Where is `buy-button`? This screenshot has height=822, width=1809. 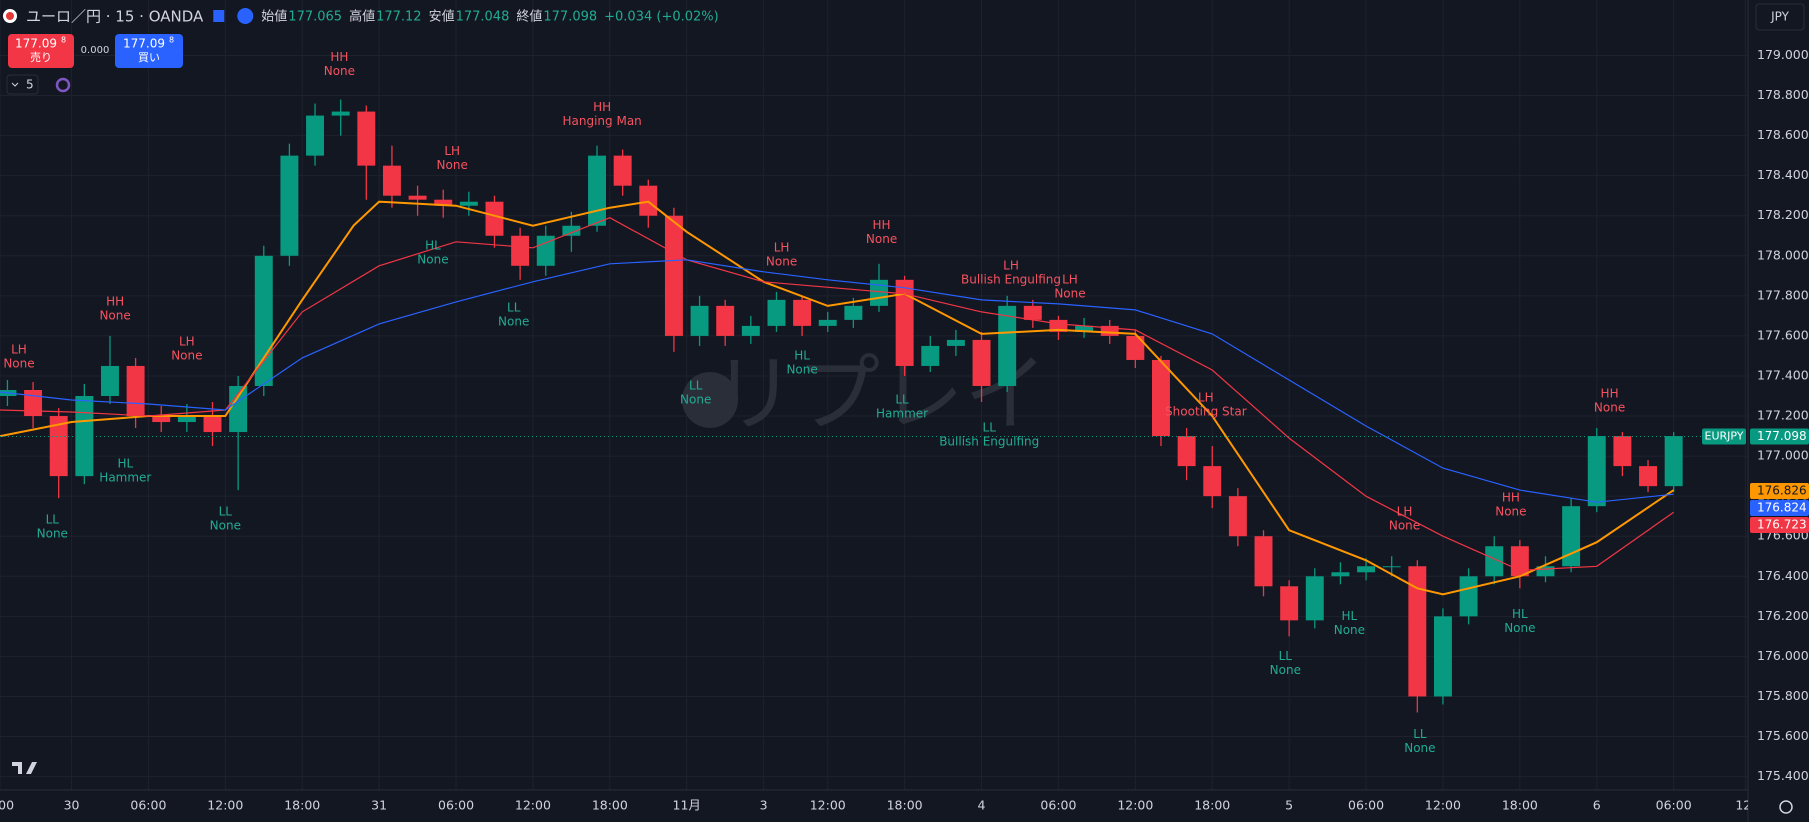 buy-button is located at coordinates (149, 51).